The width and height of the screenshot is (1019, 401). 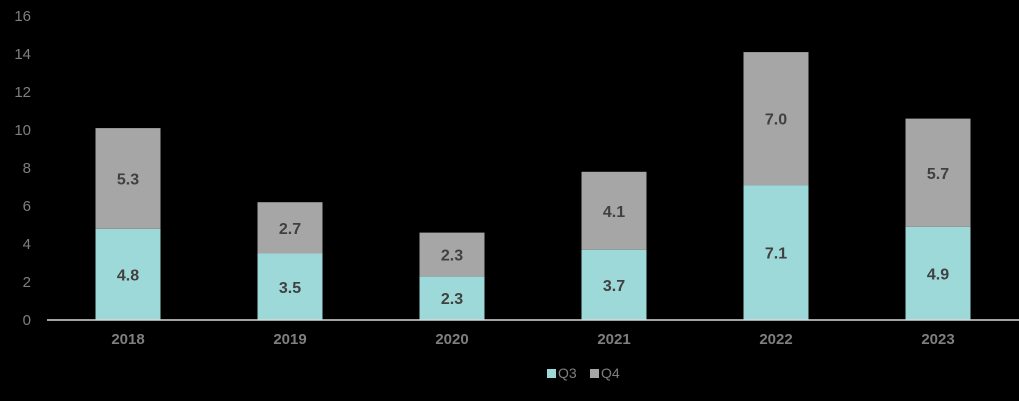 I want to click on data-label-q4-2018: 5.3, so click(x=128, y=179).